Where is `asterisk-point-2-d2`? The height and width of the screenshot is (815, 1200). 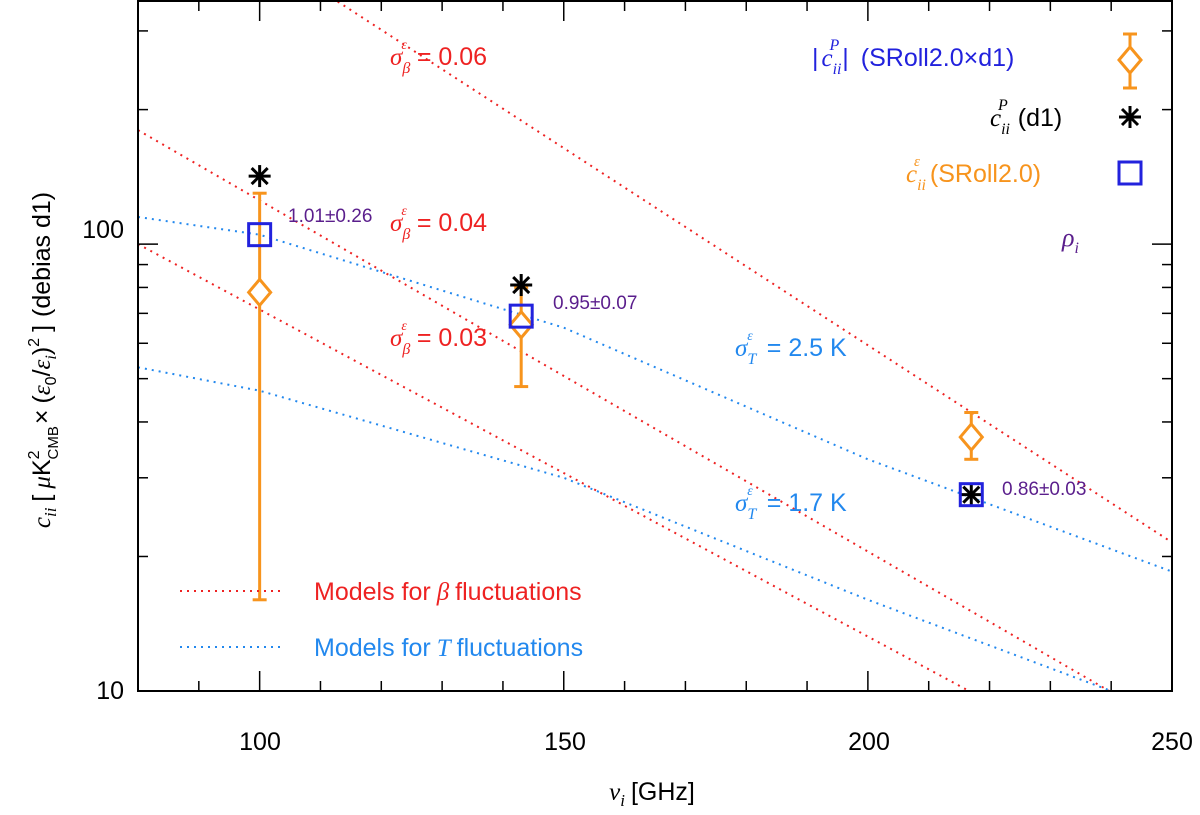 asterisk-point-2-d2 is located at coordinates (971, 494).